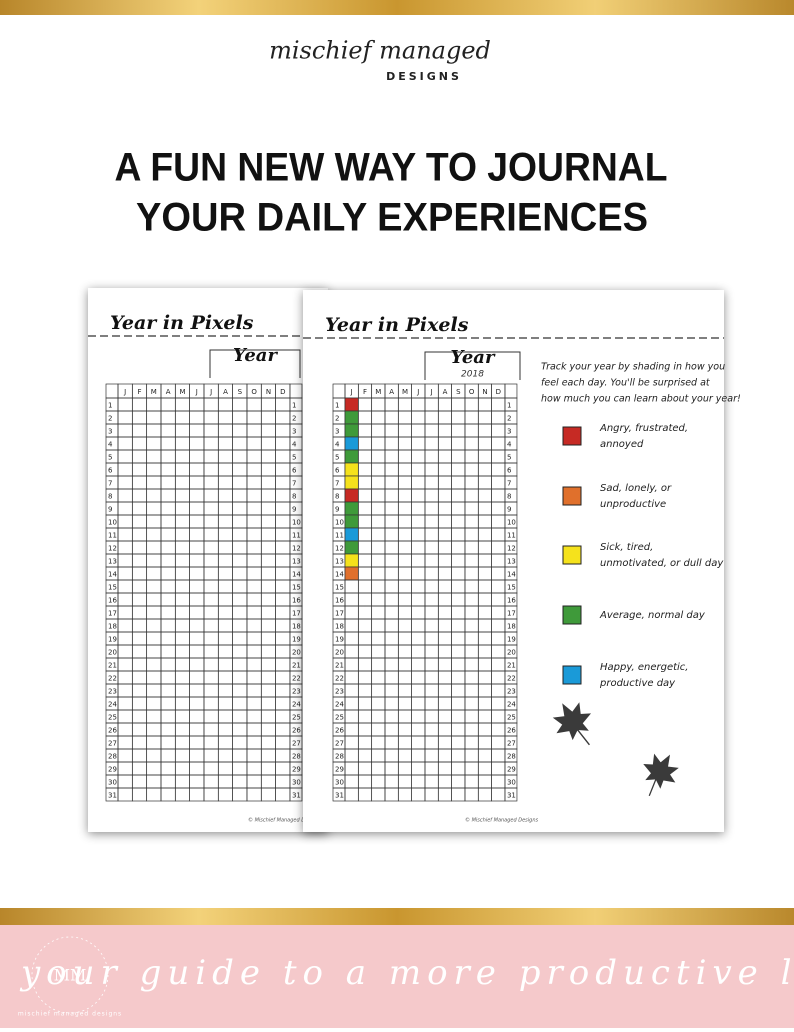  I want to click on brand-name: mischief managed, so click(380, 51).